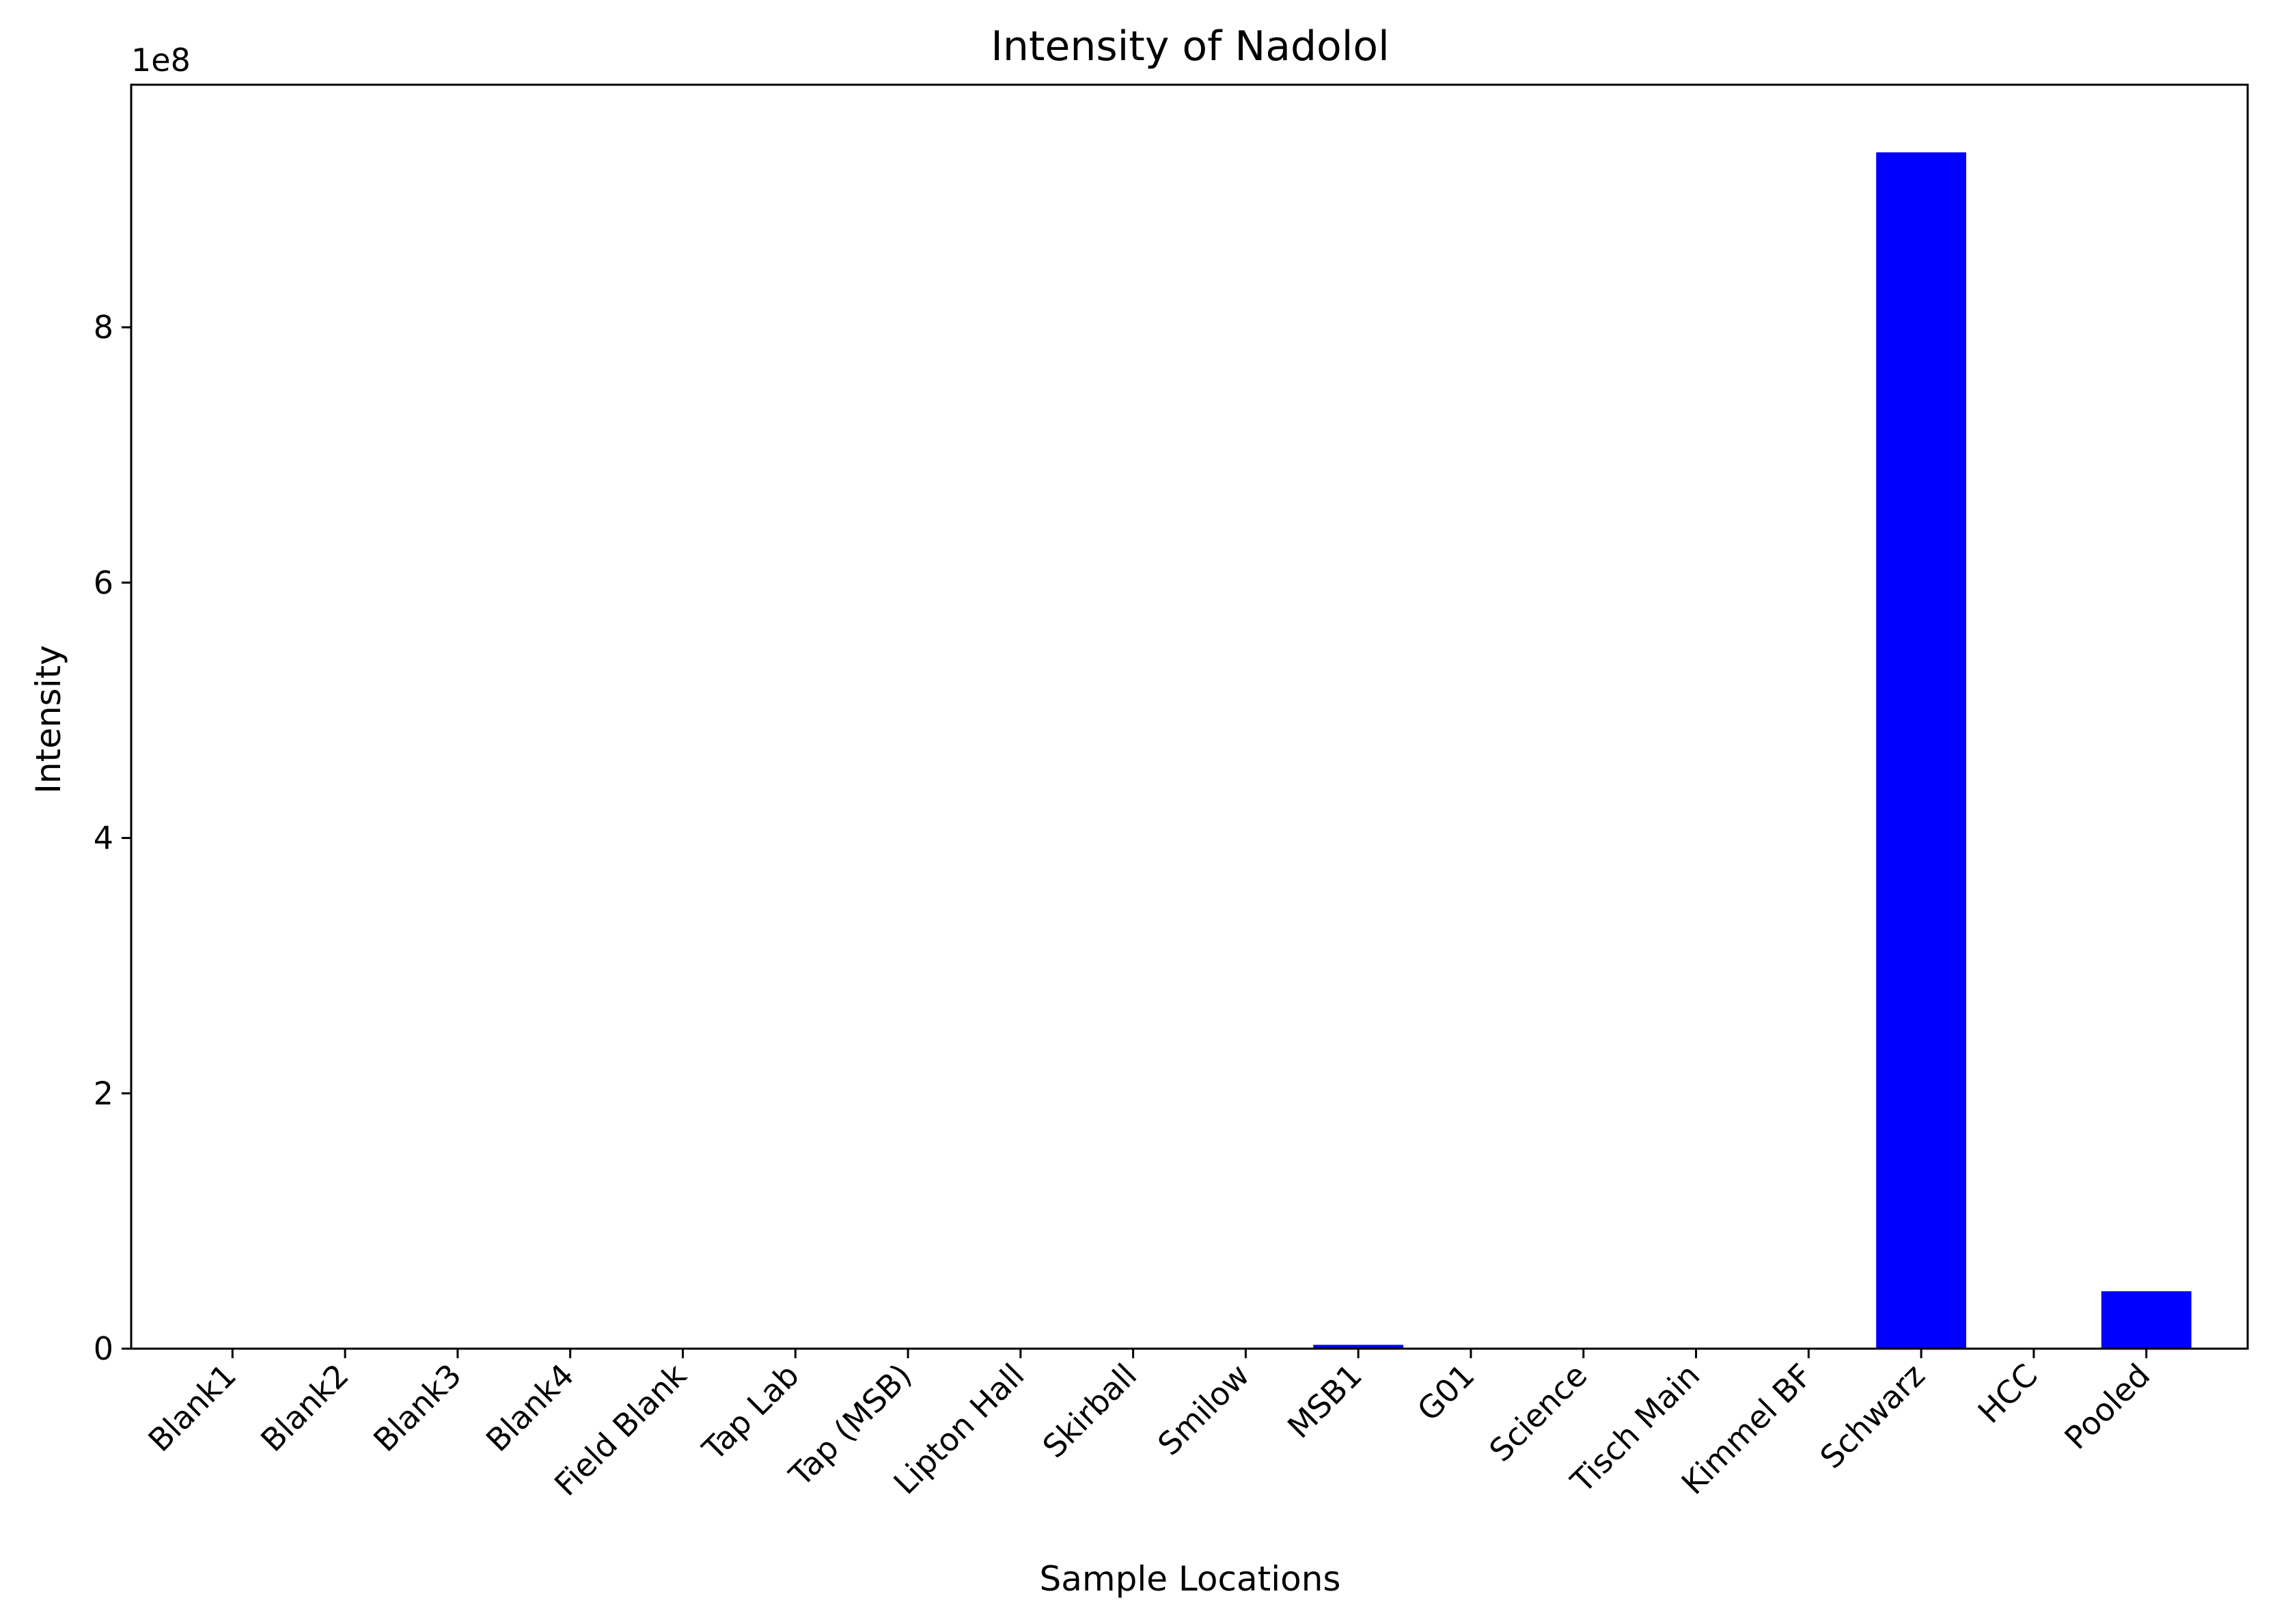  Describe the element at coordinates (48, 719) in the screenshot. I see `y-axis-label: Intensity` at that location.